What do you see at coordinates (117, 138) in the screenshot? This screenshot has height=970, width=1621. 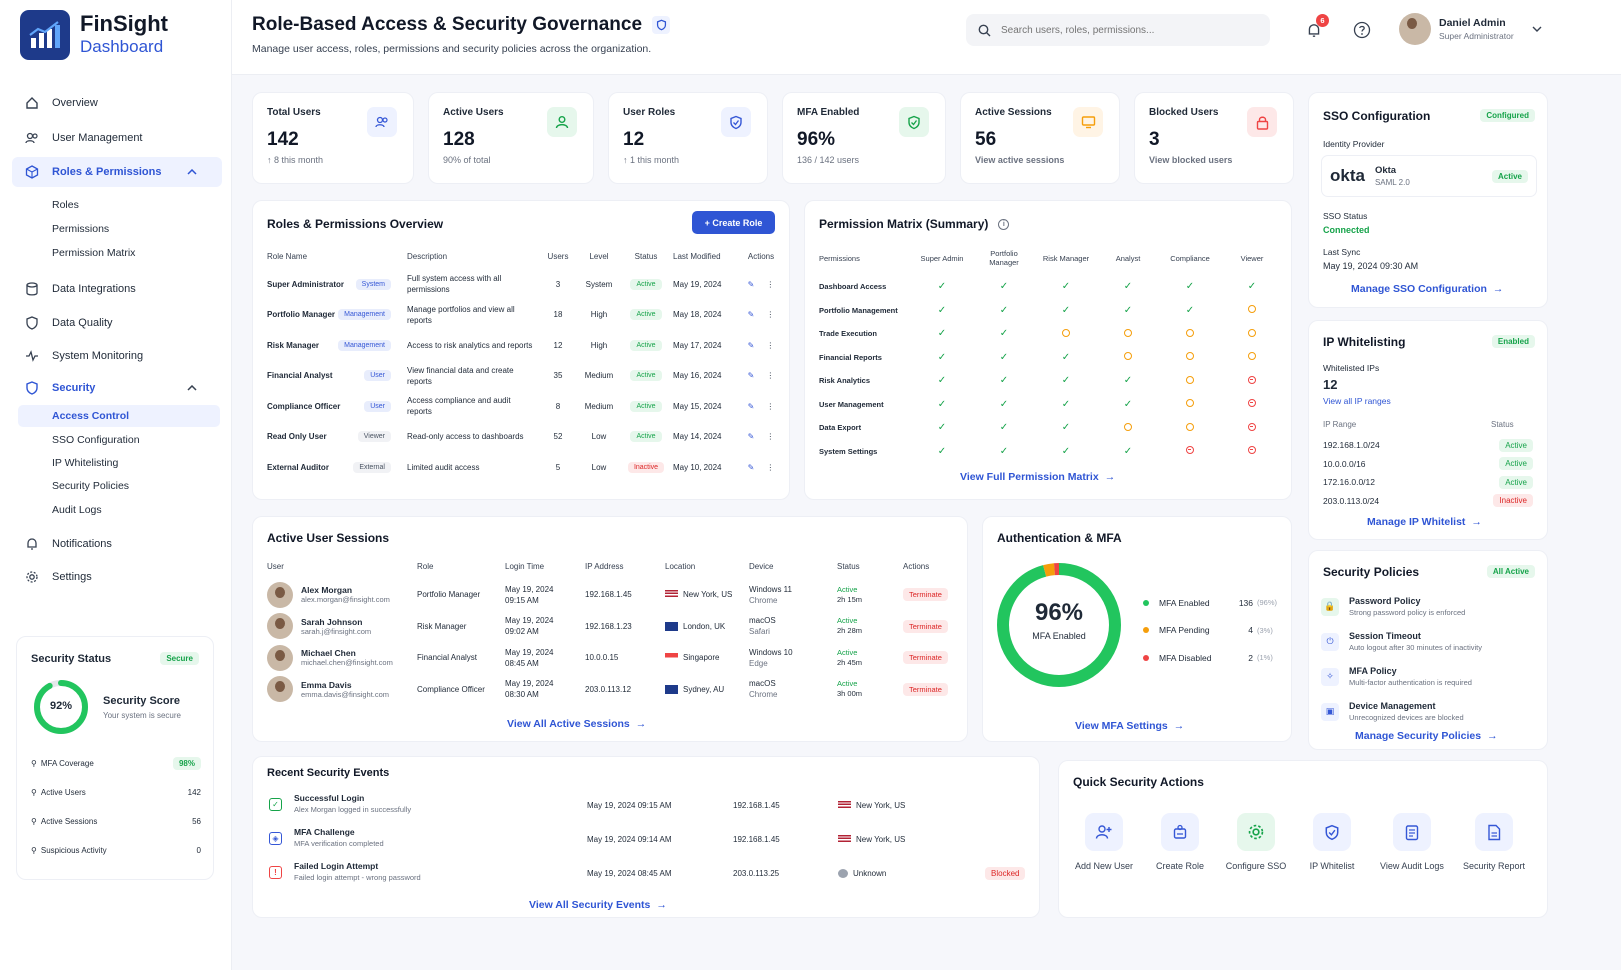 I see `nav-user-management: User Management` at bounding box center [117, 138].